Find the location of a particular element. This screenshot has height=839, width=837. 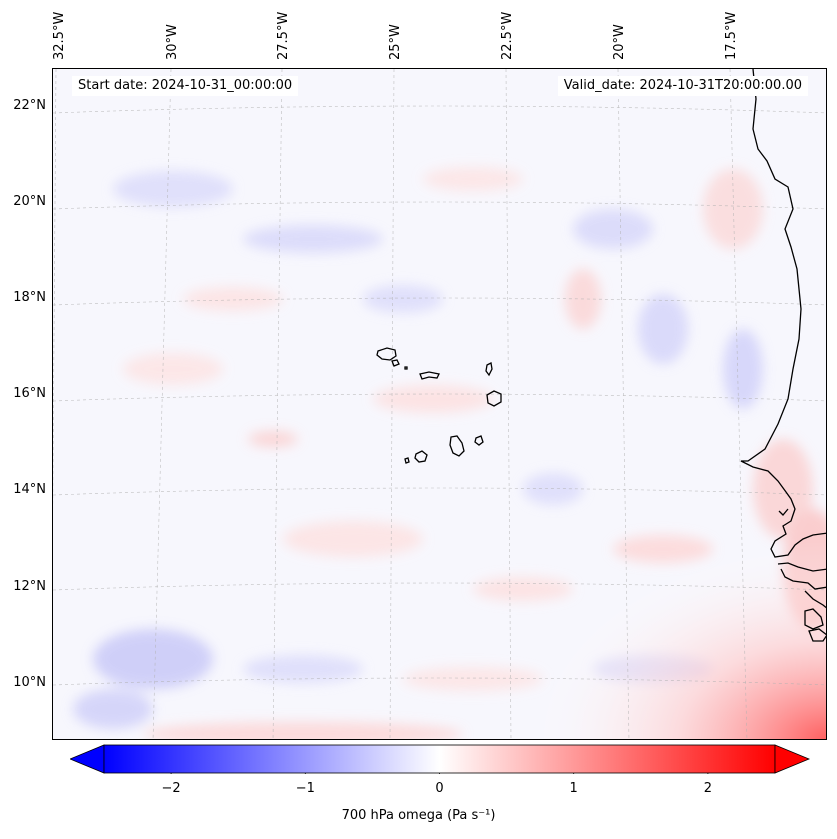

colorbar-gradient is located at coordinates (439, 759).